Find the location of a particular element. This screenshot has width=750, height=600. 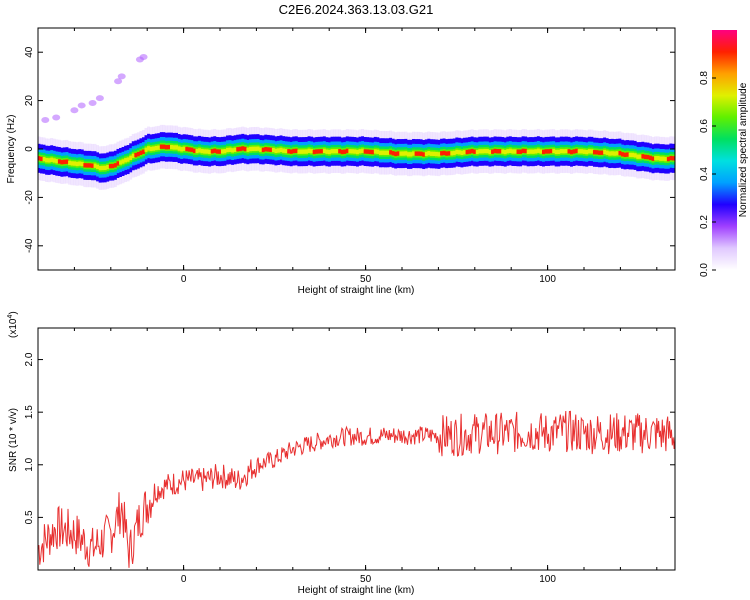

y-tick-label: 0.5 is located at coordinates (29, 517).